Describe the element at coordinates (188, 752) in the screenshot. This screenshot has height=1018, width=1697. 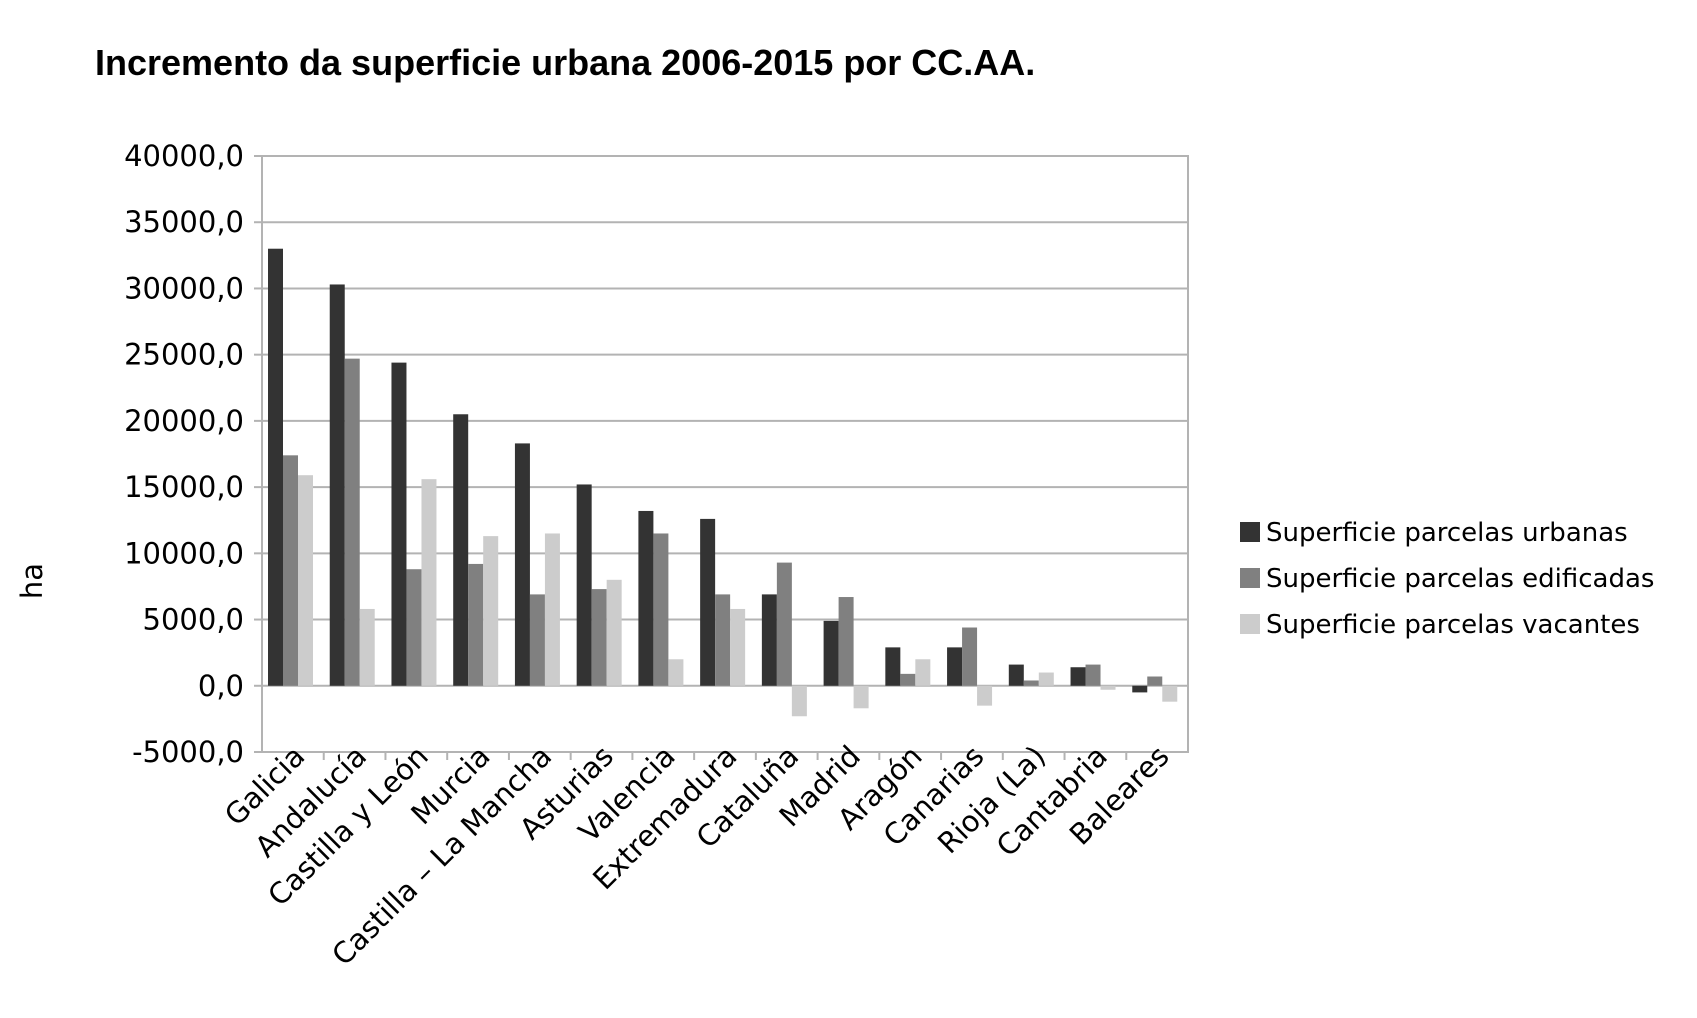
I see `y-tick-label: -5000,0` at that location.